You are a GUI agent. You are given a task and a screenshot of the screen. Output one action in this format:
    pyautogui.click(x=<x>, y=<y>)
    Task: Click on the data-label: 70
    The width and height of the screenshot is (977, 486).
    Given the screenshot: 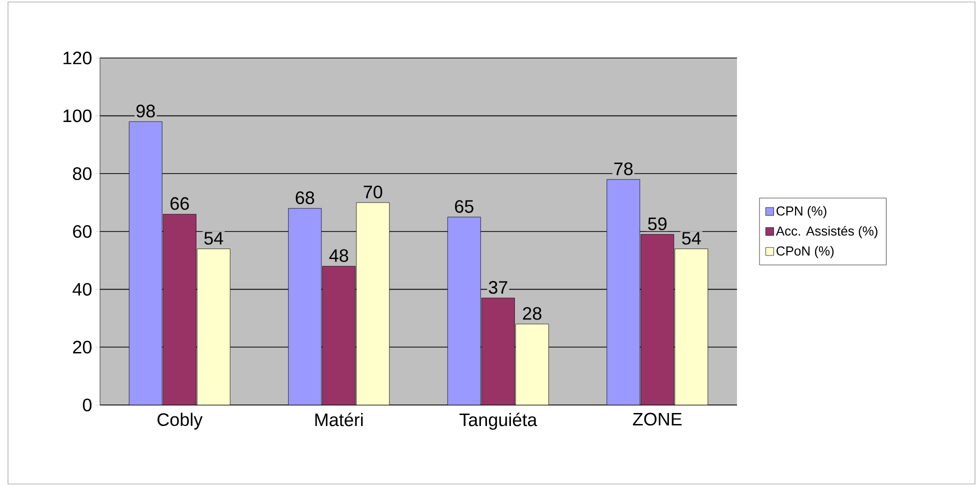 What is the action you would take?
    pyautogui.click(x=373, y=192)
    